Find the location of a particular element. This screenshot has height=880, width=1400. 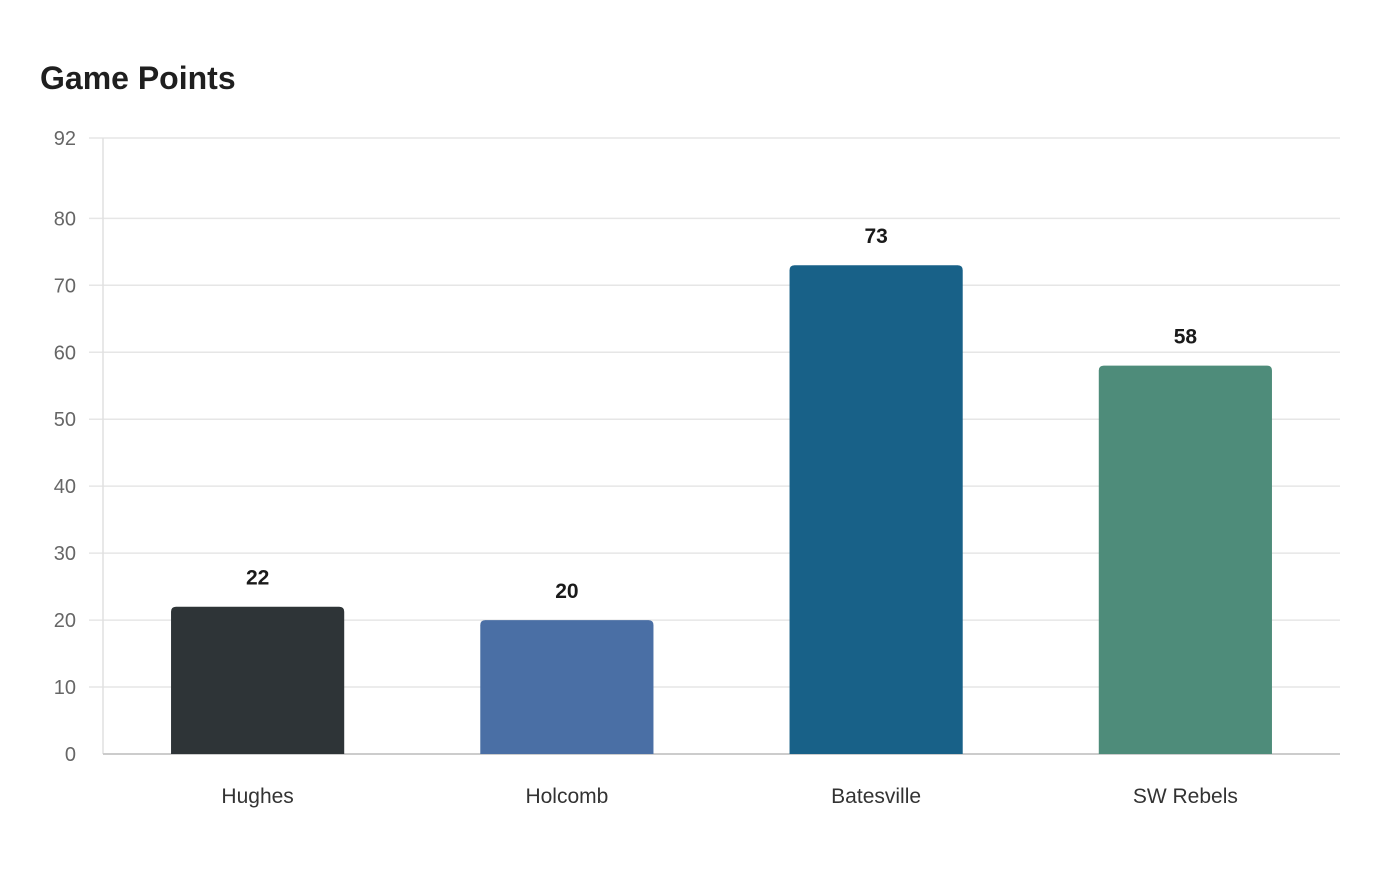

x-tick-label: SW Rebels is located at coordinates (1185, 796).